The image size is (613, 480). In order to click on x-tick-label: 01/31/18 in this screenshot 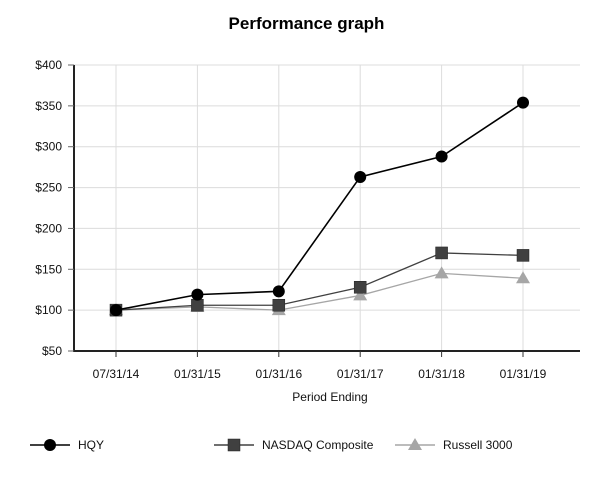, I will do `click(441, 374)`.